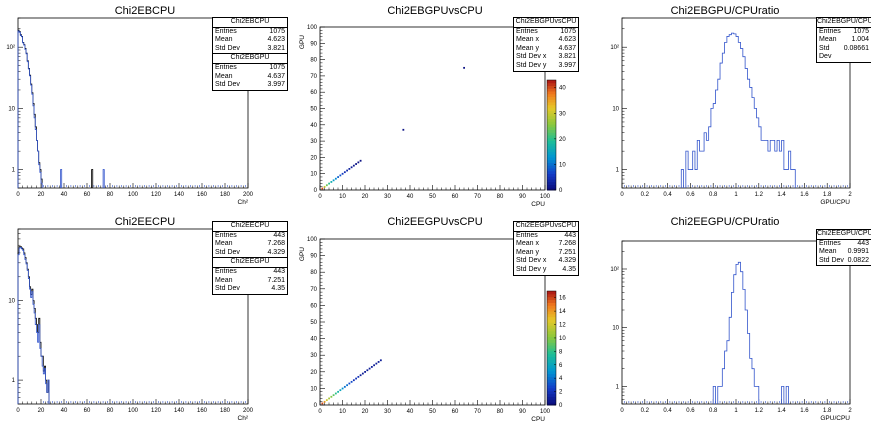 Image resolution: width=871 pixels, height=421 pixels. What do you see at coordinates (250, 40) in the screenshot?
I see `stats-row: Mean 4.623` at bounding box center [250, 40].